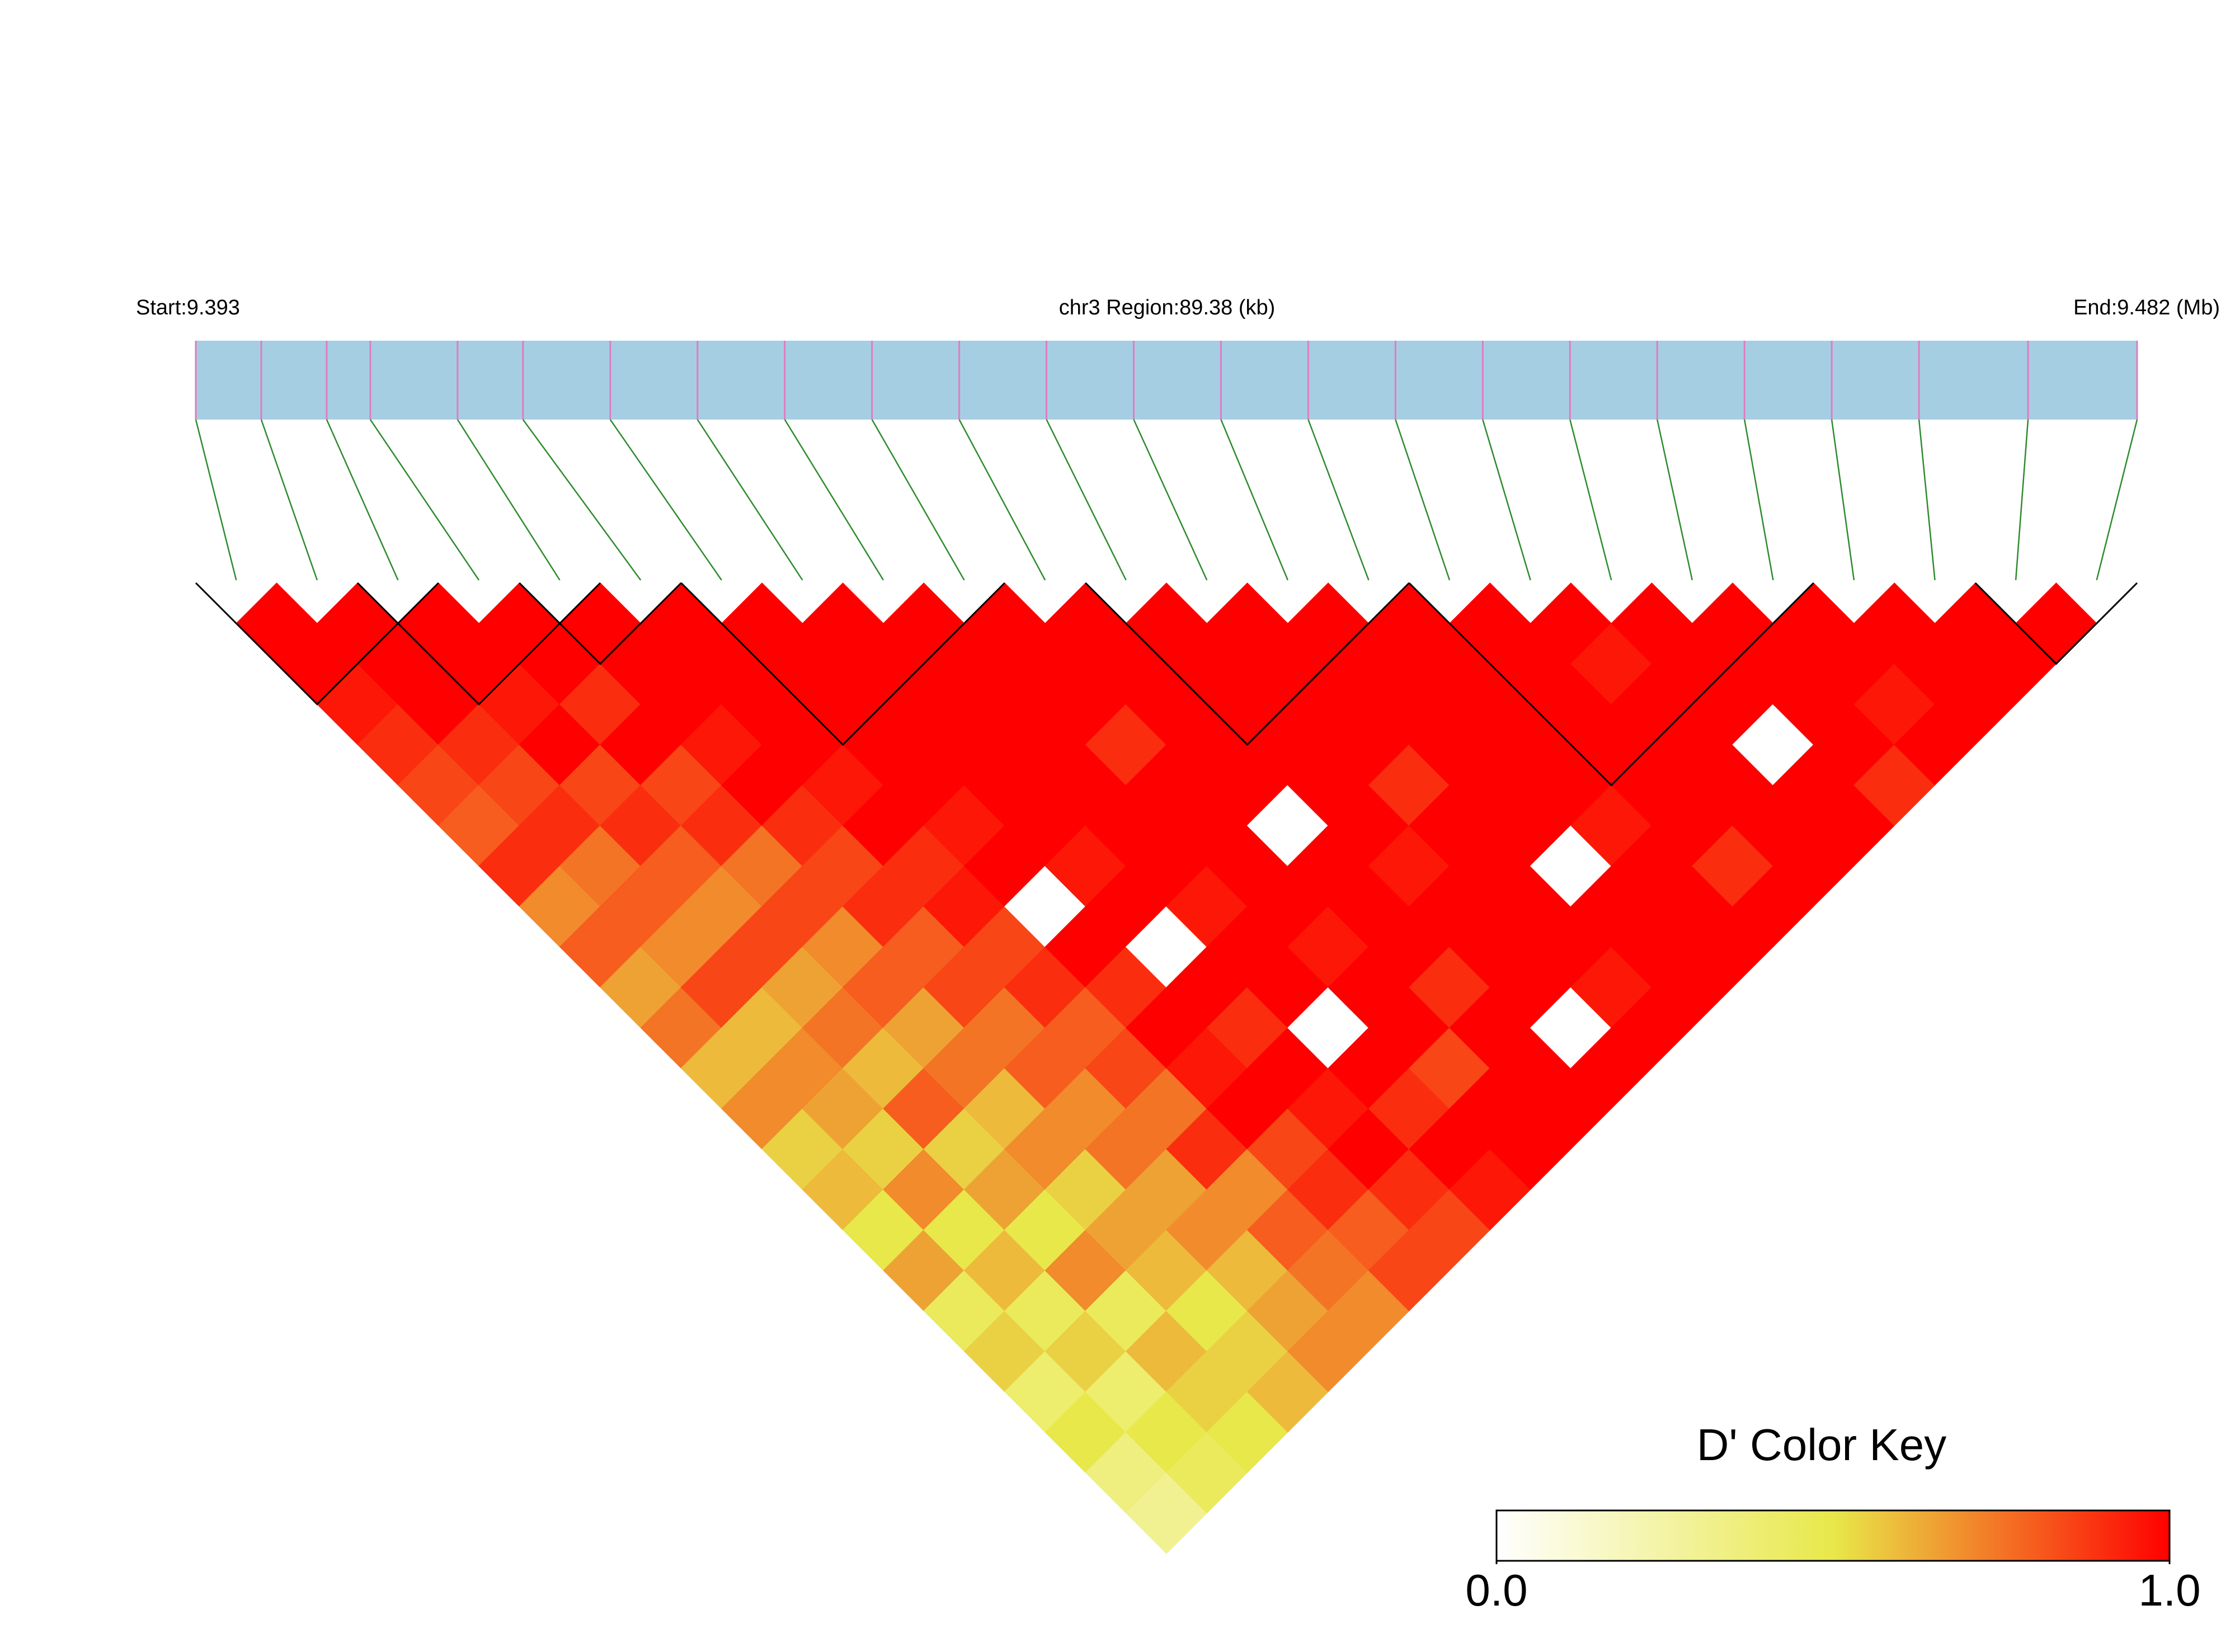 This screenshot has height=1652, width=2235. I want to click on region-label: chr3 Region:89.38 (kb), so click(1167, 308).